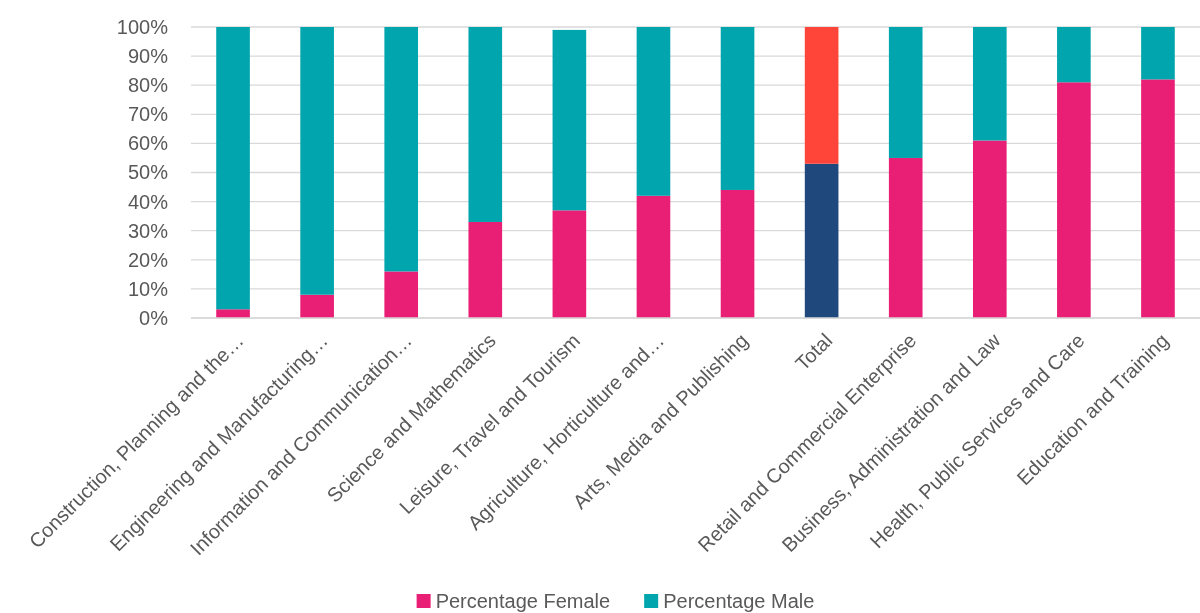  What do you see at coordinates (148, 172) in the screenshot?
I see `y-tick-label: 50%` at bounding box center [148, 172].